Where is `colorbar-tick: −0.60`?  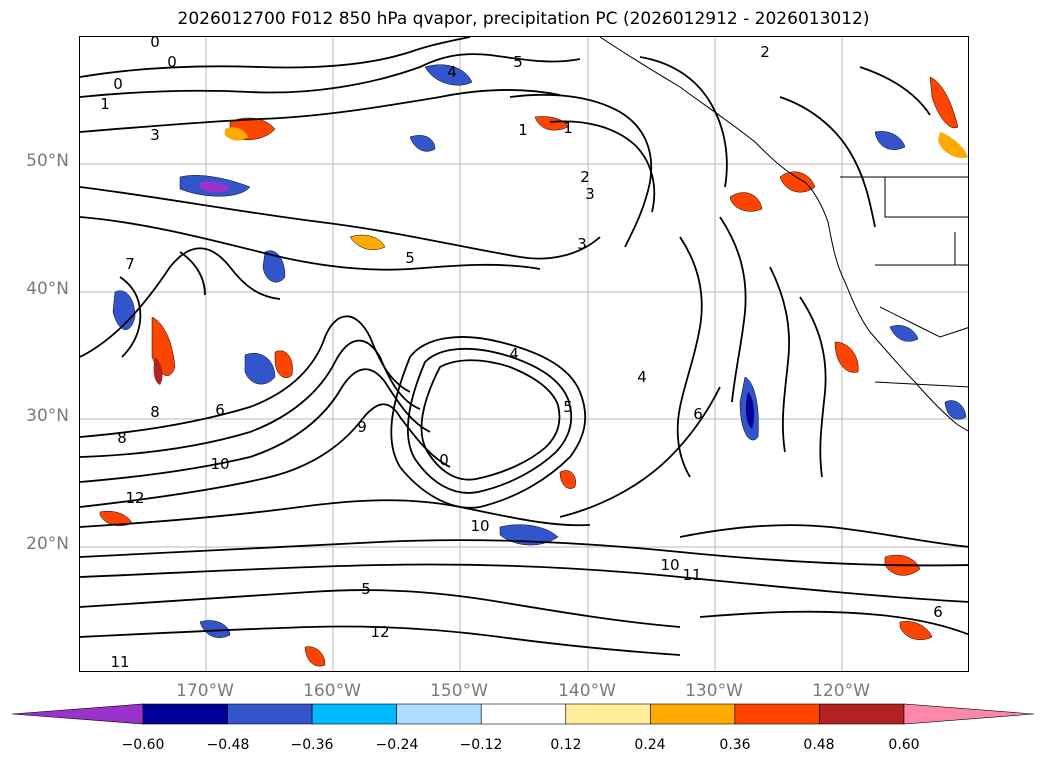 colorbar-tick: −0.60 is located at coordinates (143, 745).